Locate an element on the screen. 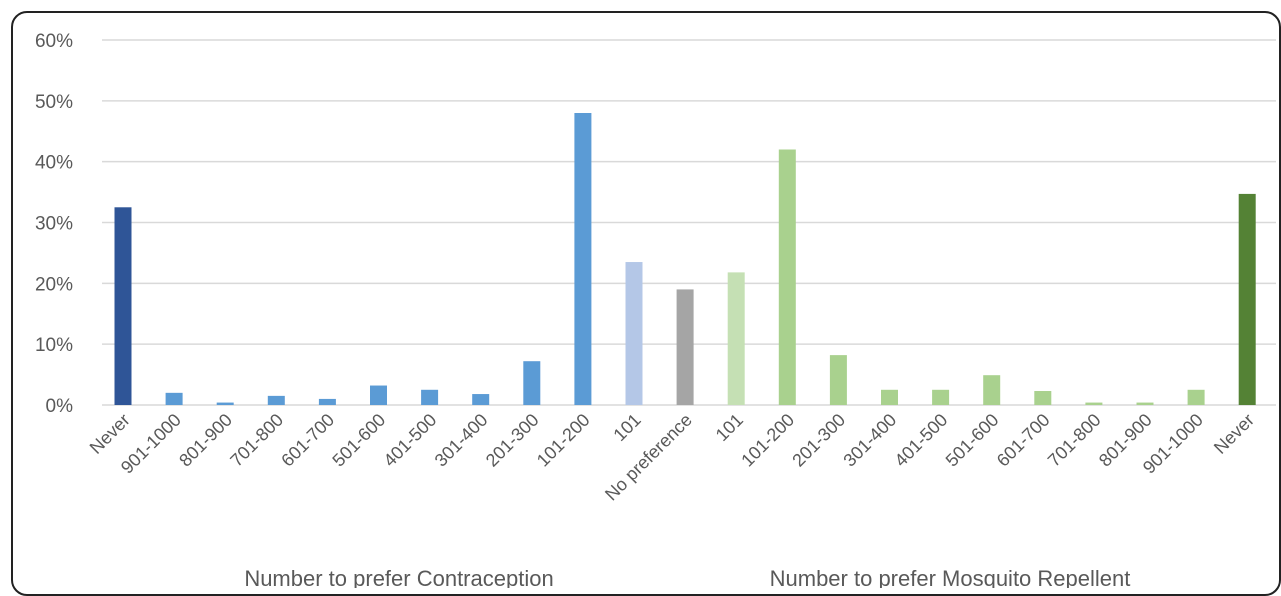 The image size is (1281, 596). y-tick-label: 10% is located at coordinates (54, 345).